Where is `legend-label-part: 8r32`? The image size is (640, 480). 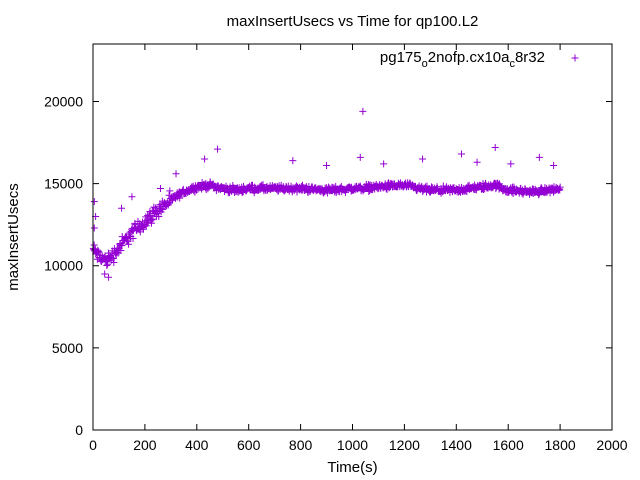
legend-label-part: 8r32 is located at coordinates (530, 57).